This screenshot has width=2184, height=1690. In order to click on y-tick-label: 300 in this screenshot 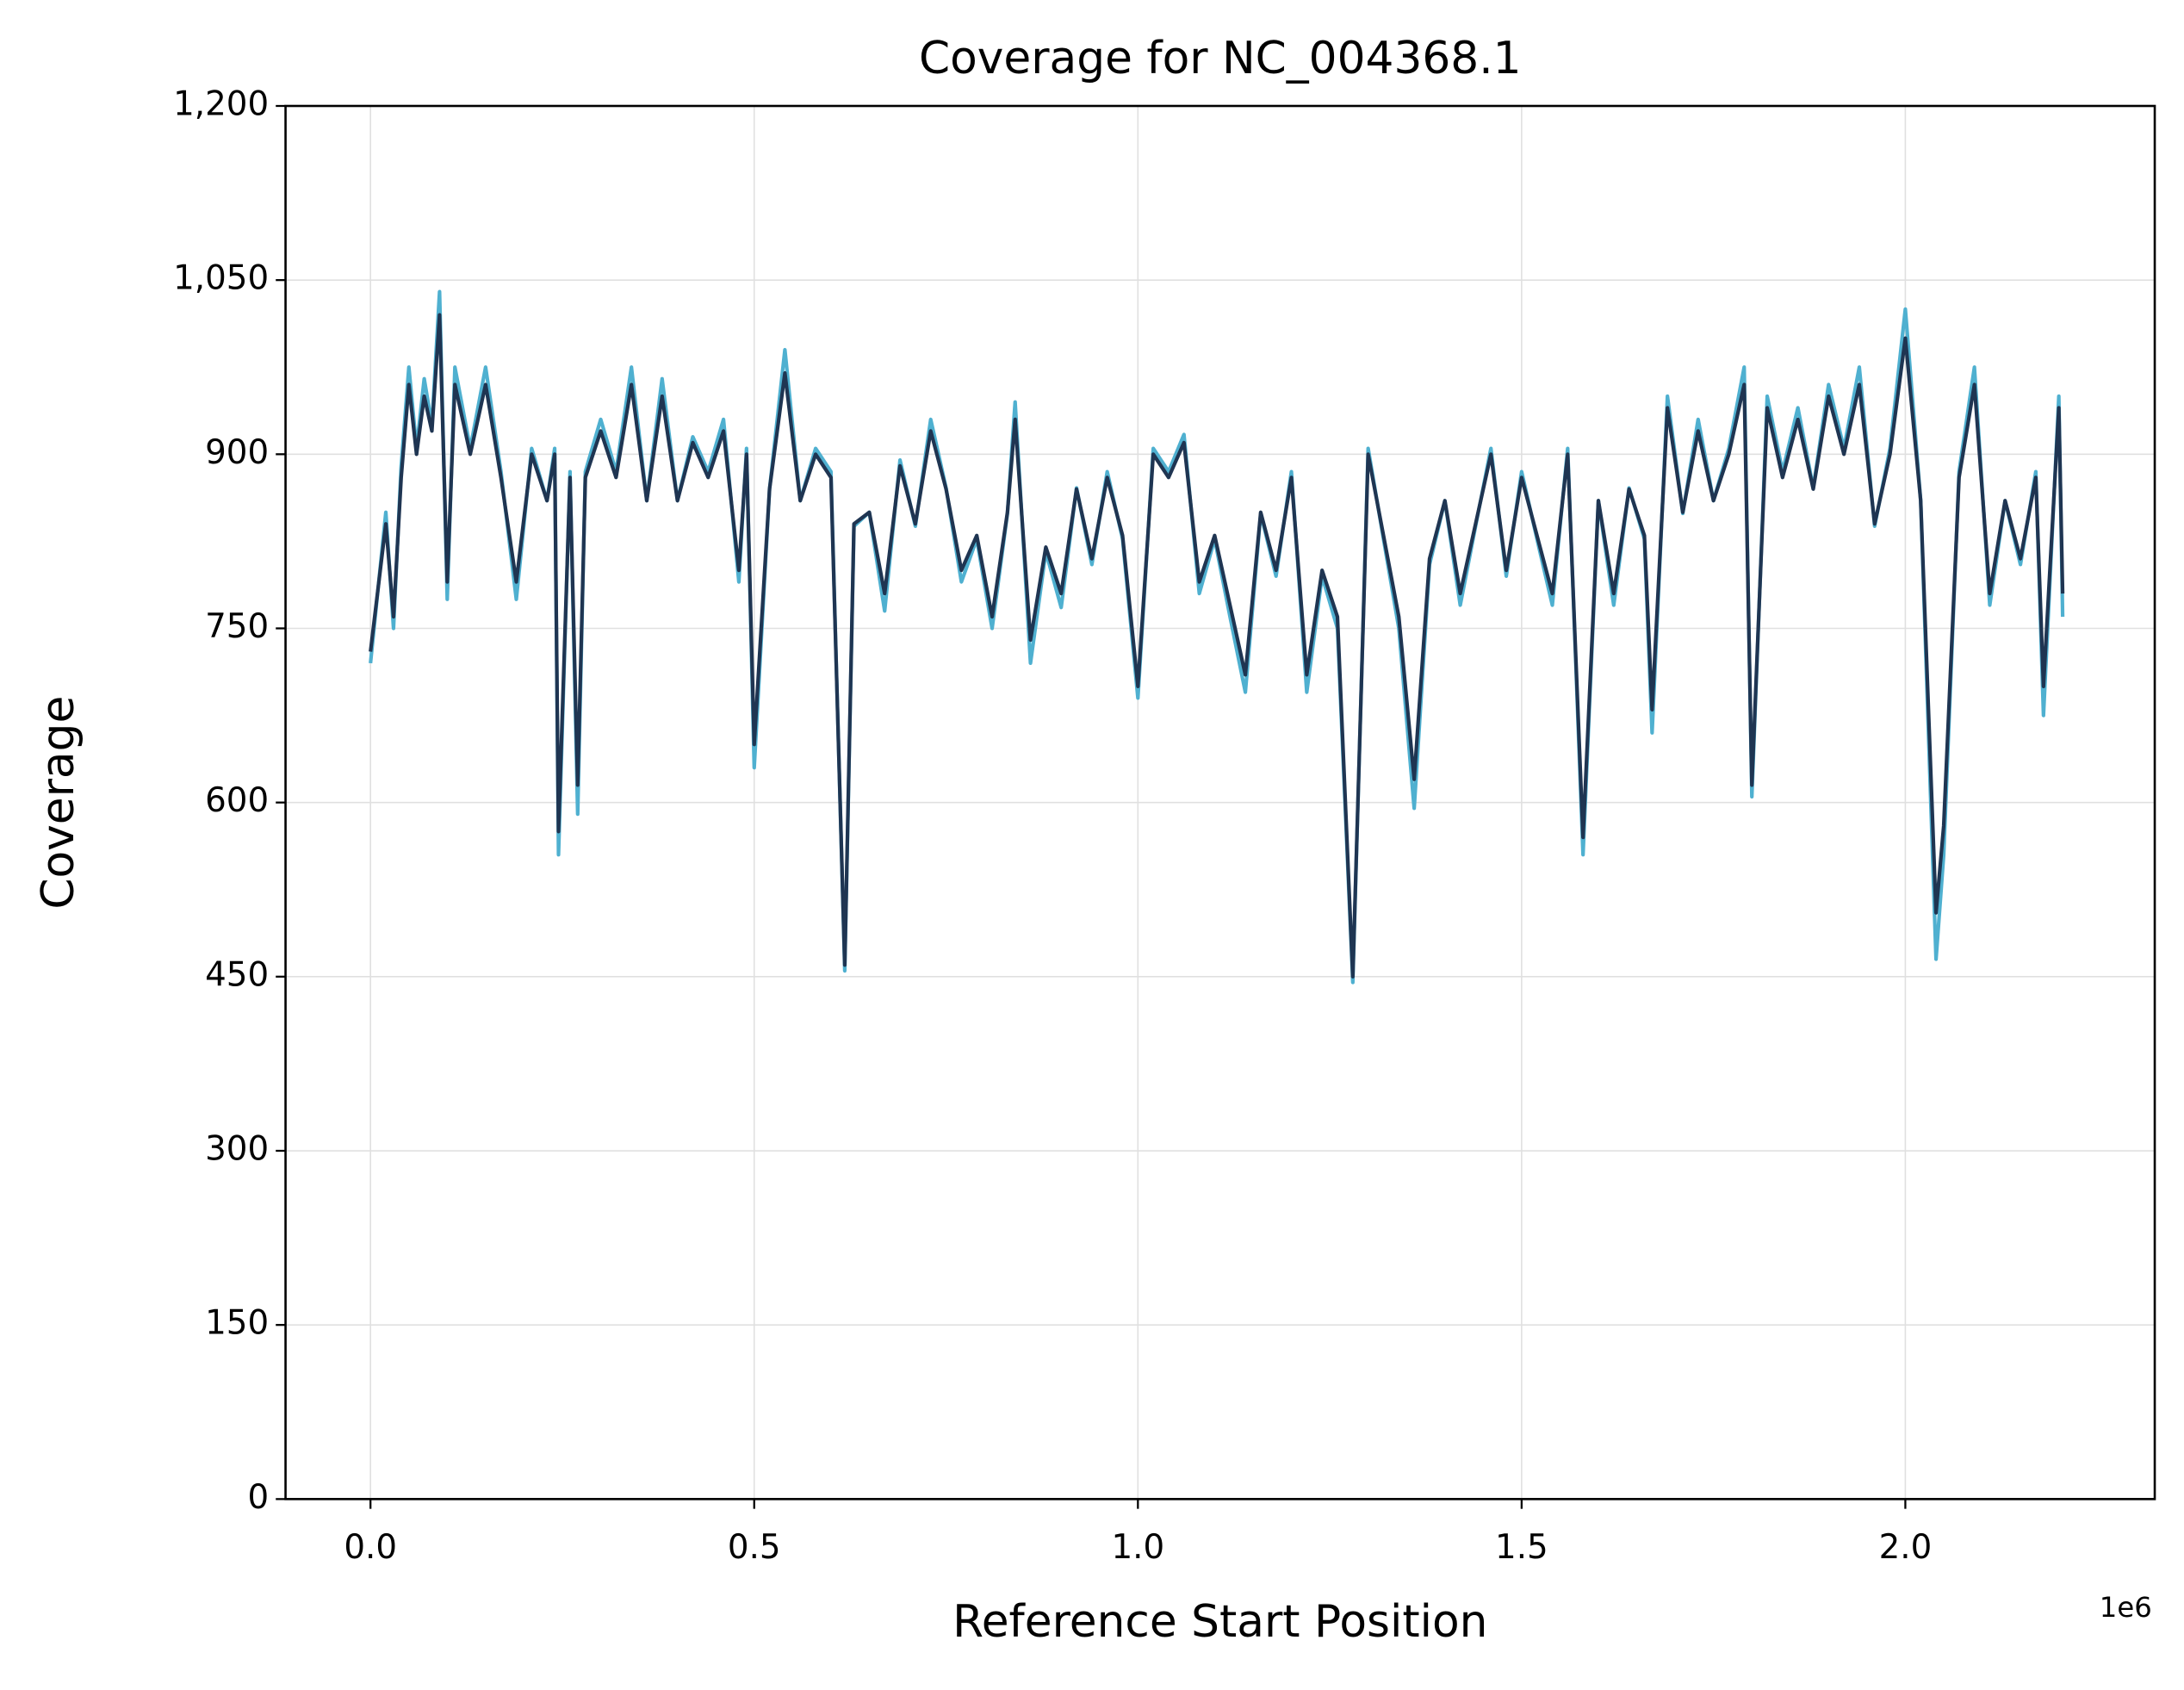, I will do `click(237, 1149)`.